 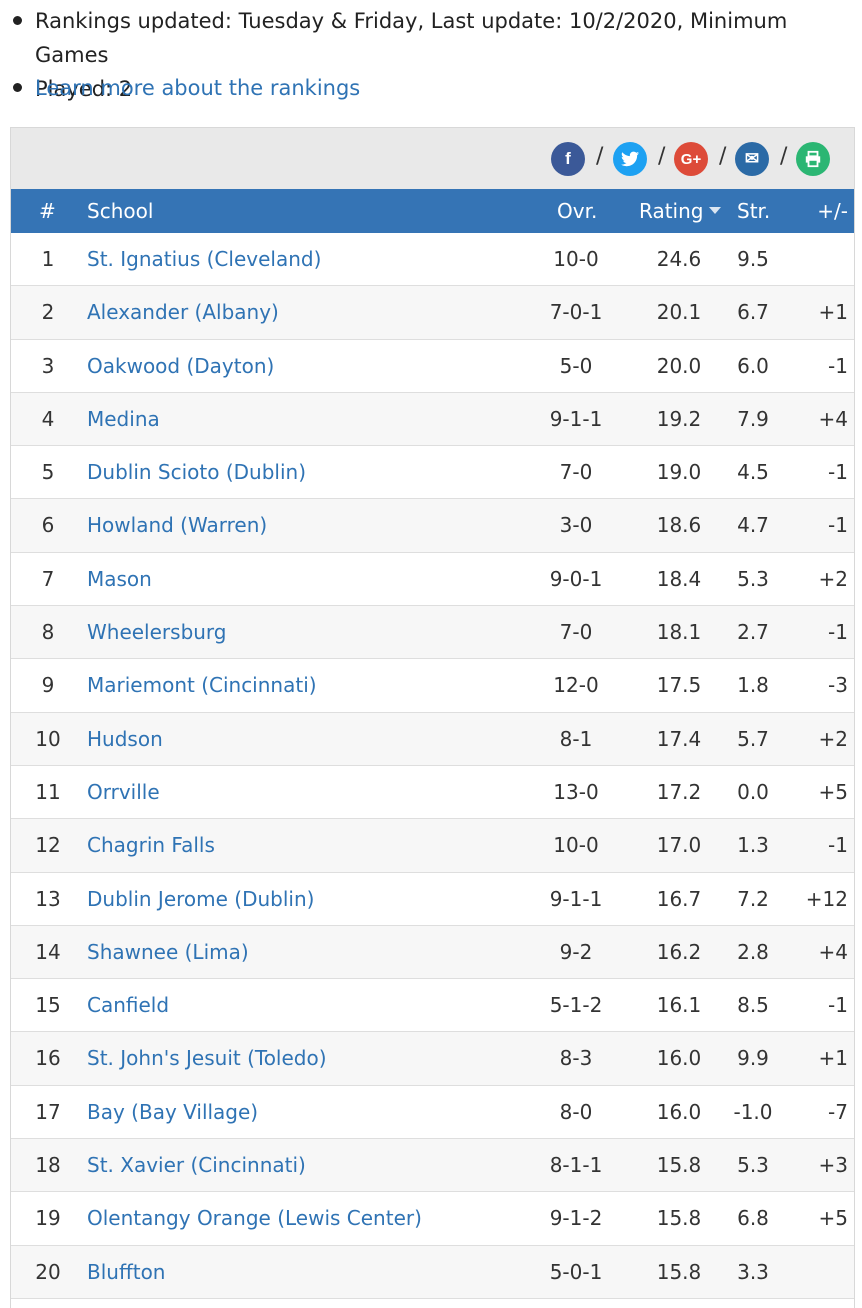 What do you see at coordinates (48, 1165) in the screenshot?
I see `rank-cell: 18` at bounding box center [48, 1165].